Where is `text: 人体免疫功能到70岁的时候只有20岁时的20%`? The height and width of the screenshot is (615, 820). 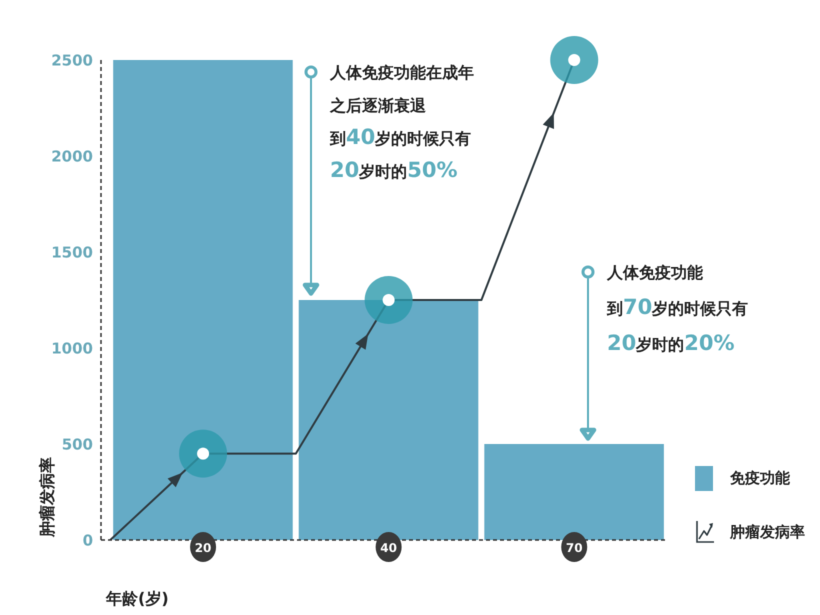
text: 人体免疫功能到70岁的时候只有20岁时的20% is located at coordinates (677, 309).